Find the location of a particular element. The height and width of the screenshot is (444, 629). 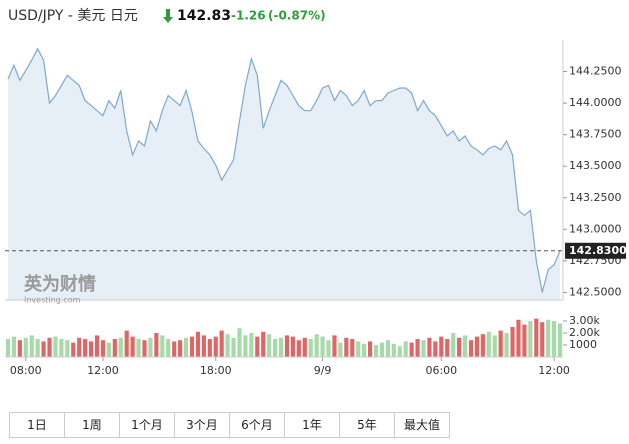

range-button: 1周 is located at coordinates (92, 425).